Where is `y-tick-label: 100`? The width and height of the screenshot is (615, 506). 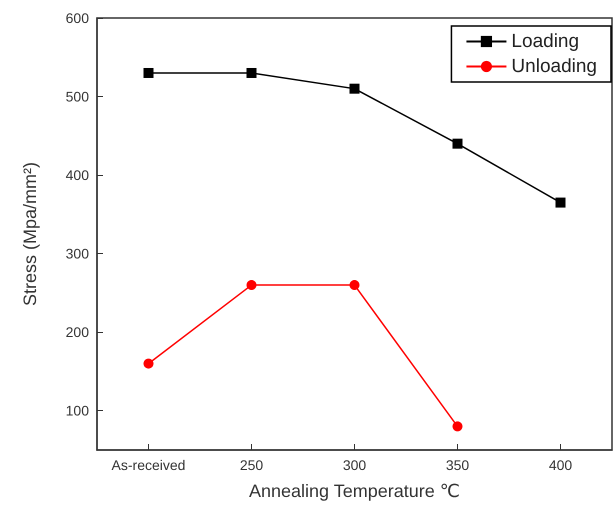 y-tick-label: 100 is located at coordinates (78, 410).